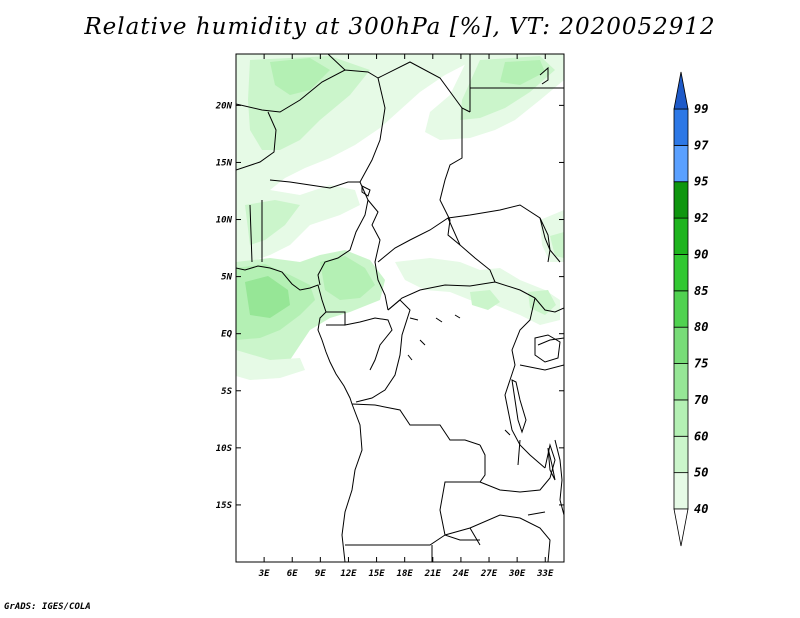 This screenshot has width=800, height=618. What do you see at coordinates (224, 449) in the screenshot?
I see `y-tick-label: 10S` at bounding box center [224, 449].